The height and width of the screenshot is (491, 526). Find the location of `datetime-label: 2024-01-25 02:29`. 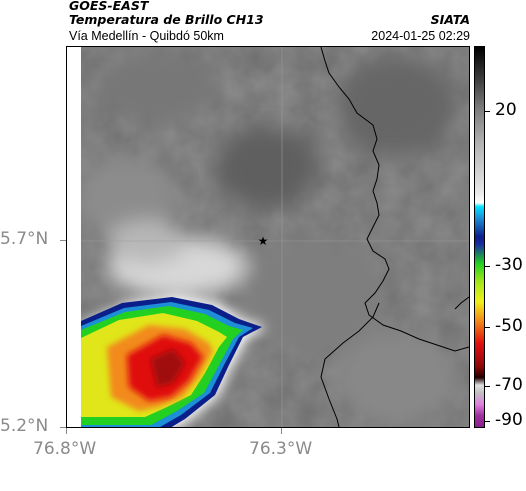

datetime-label: 2024-01-25 02:29 is located at coordinates (420, 36).